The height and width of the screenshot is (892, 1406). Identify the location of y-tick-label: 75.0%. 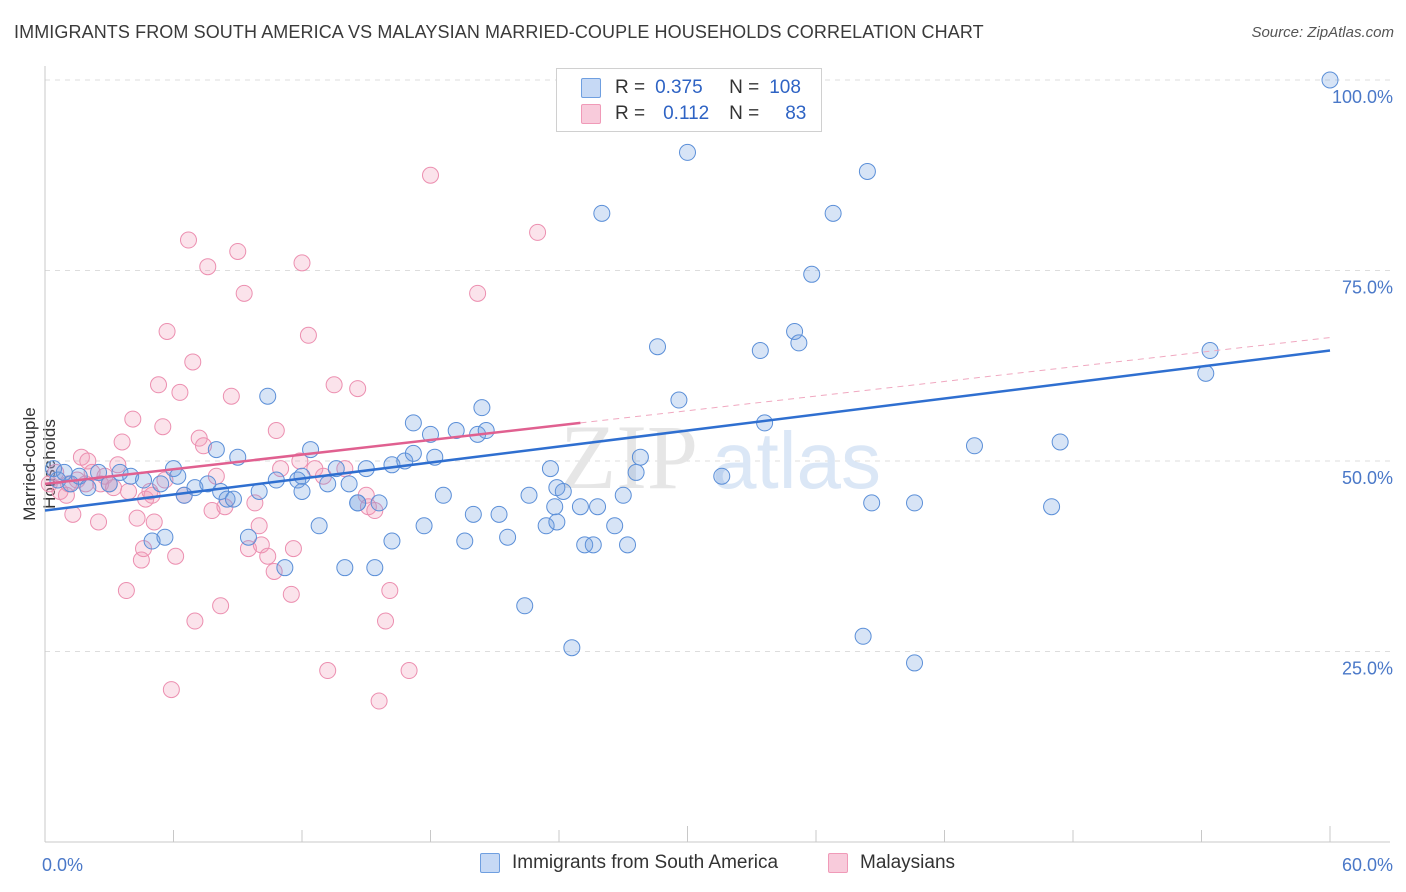
(1367, 288).